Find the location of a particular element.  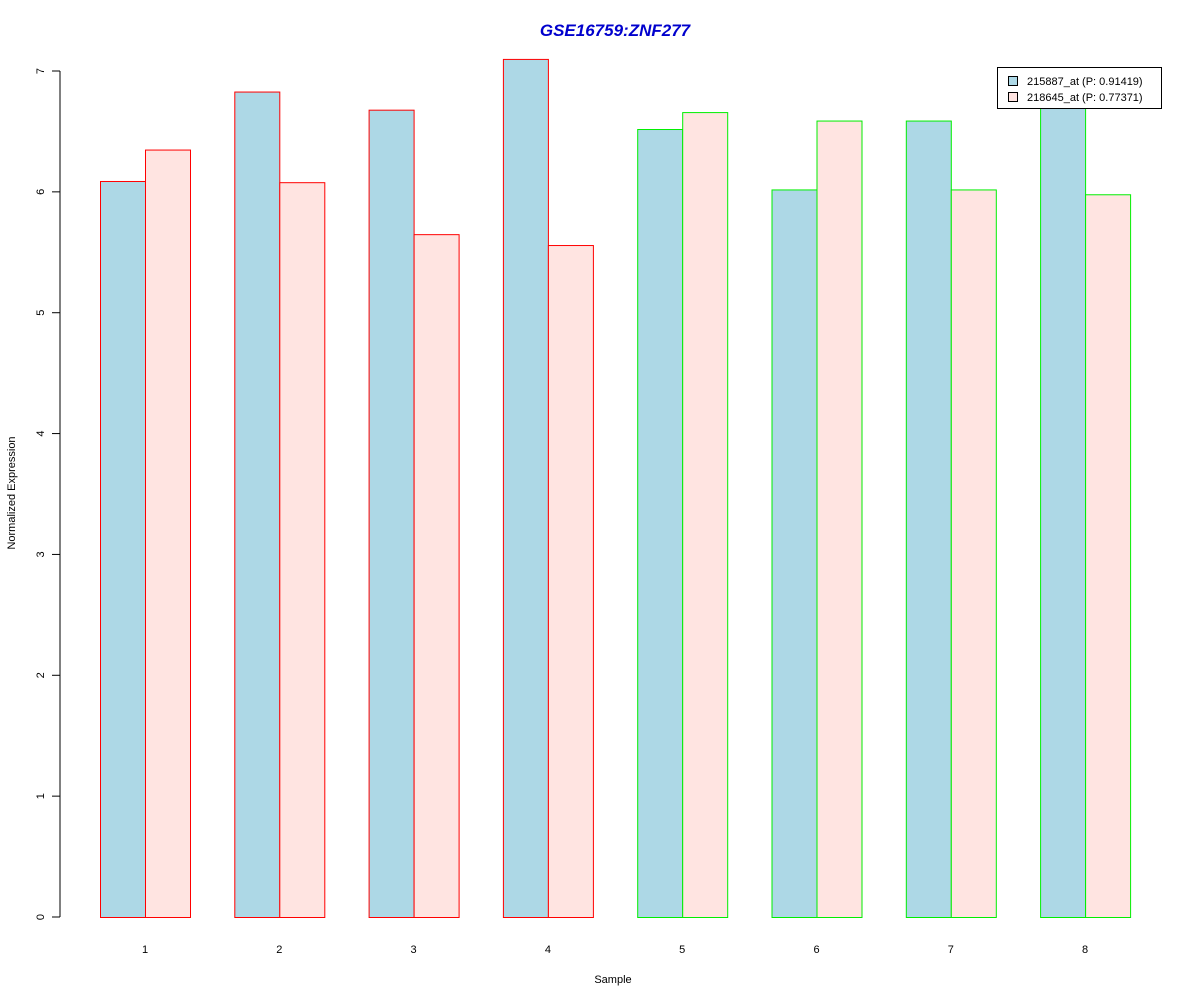

legend-box is located at coordinates (1079, 88).